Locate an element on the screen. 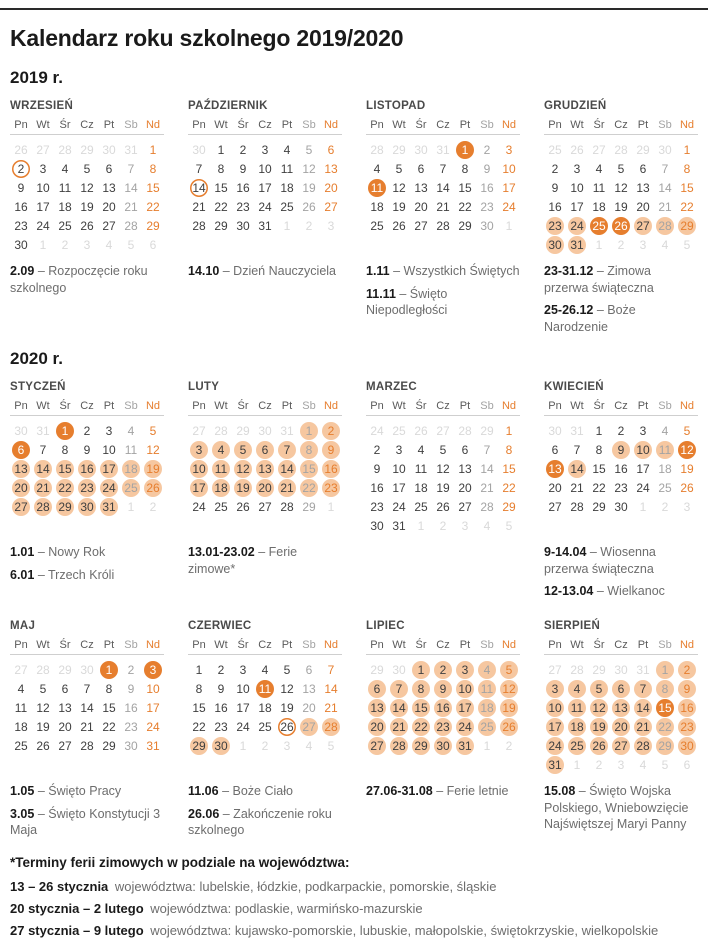  day-number: 2 is located at coordinates (377, 449).